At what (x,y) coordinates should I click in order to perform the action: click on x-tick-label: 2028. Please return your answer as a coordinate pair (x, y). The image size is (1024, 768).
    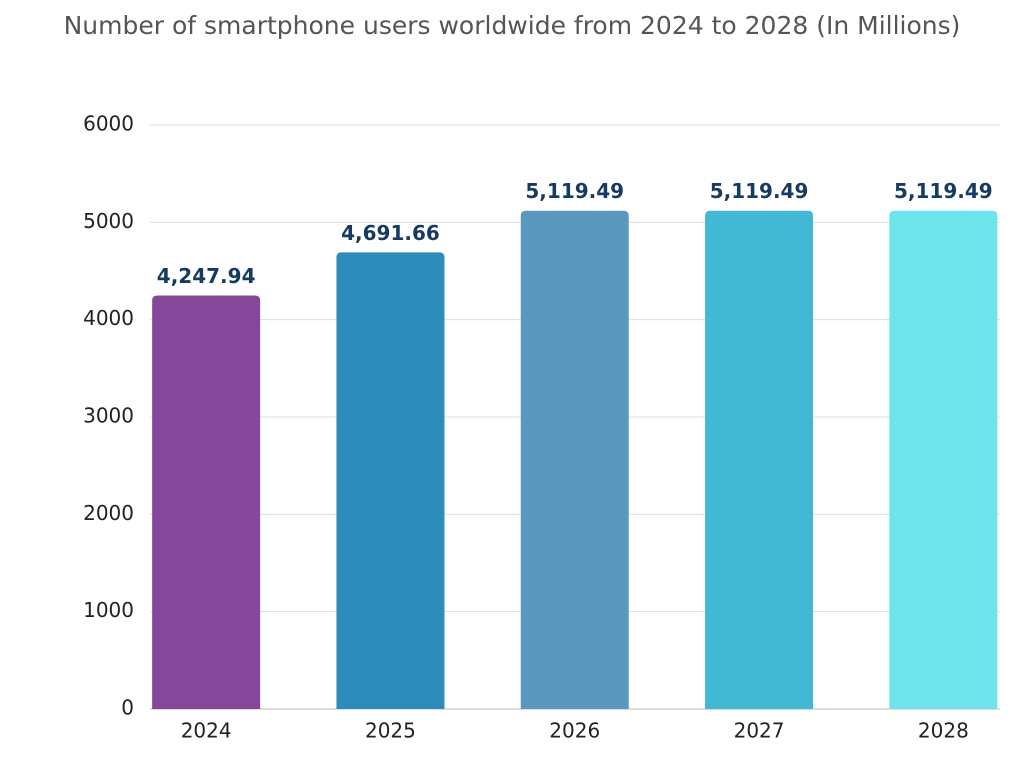
    Looking at the image, I should click on (943, 731).